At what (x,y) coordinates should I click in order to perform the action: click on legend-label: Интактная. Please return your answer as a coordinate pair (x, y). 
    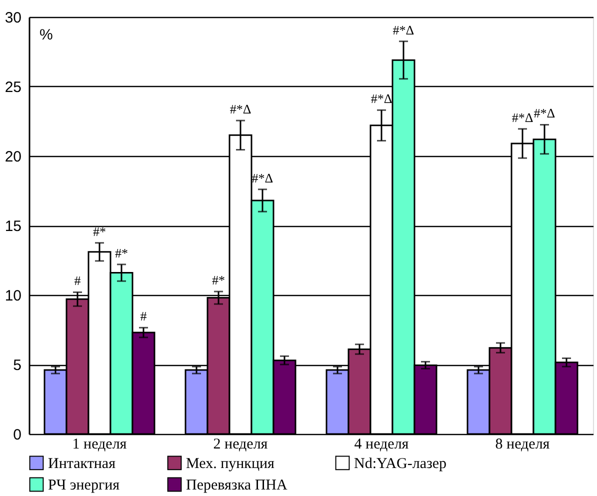
    Looking at the image, I should click on (82, 464).